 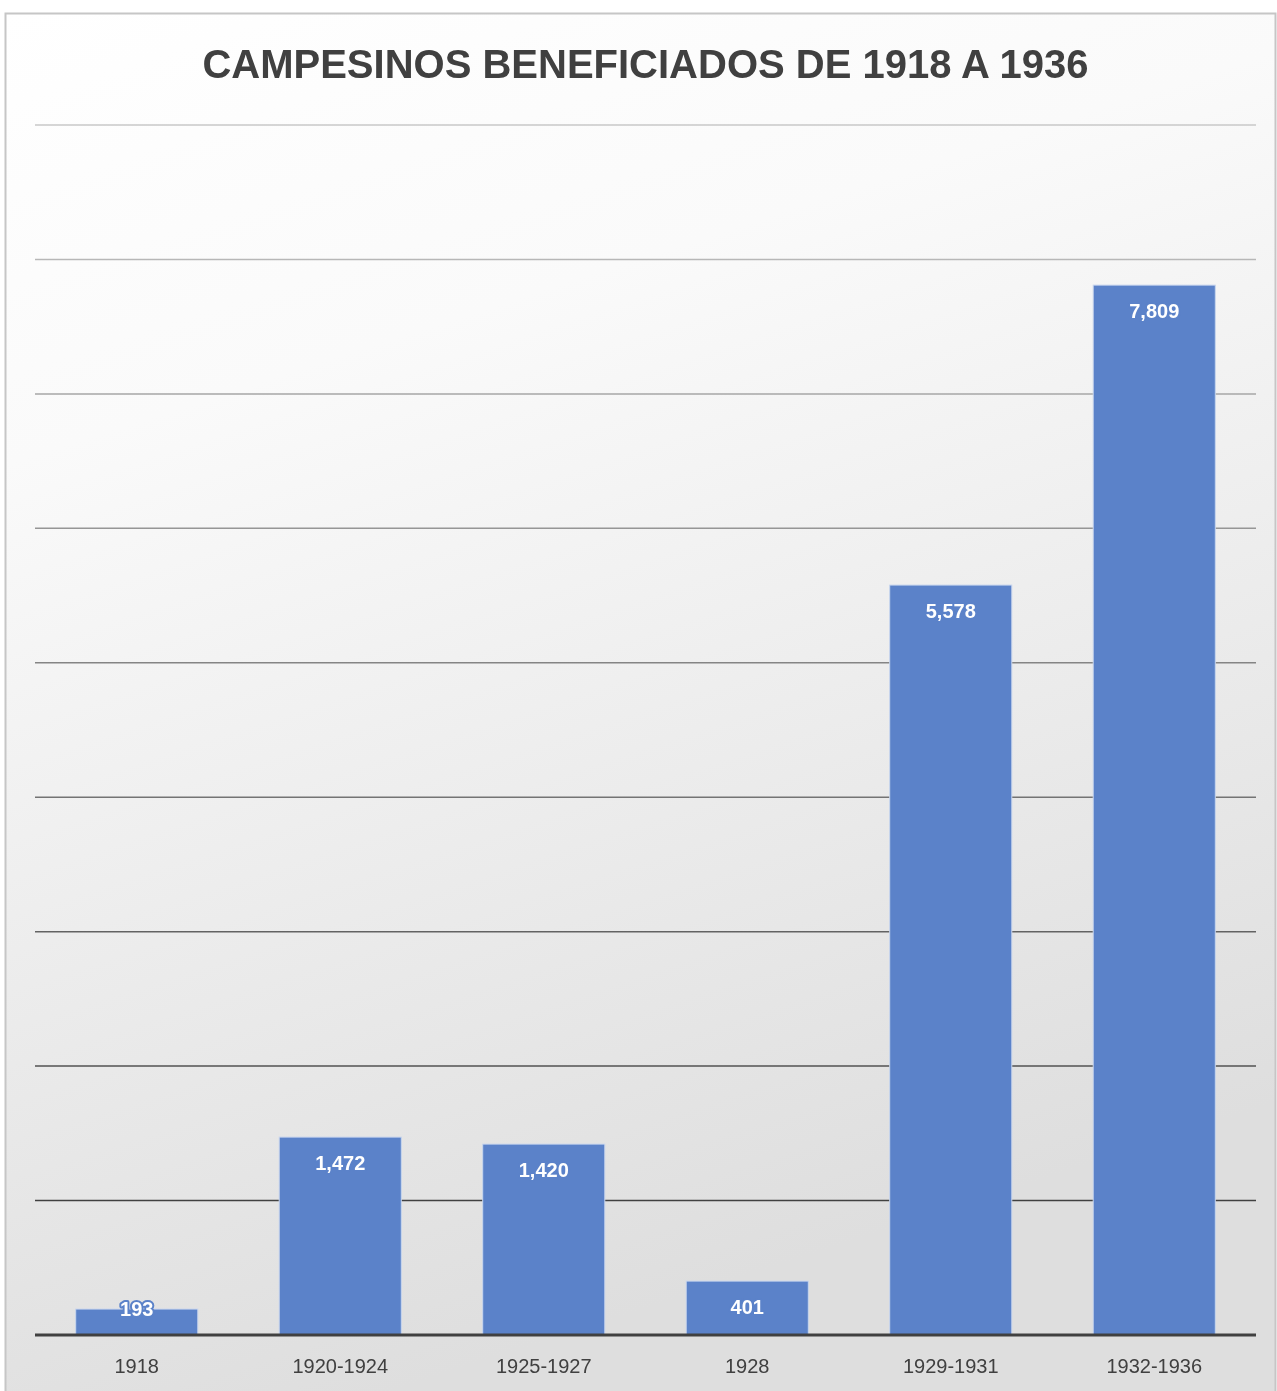 I want to click on x-tick-label: 1932-1936, so click(x=1154, y=1366).